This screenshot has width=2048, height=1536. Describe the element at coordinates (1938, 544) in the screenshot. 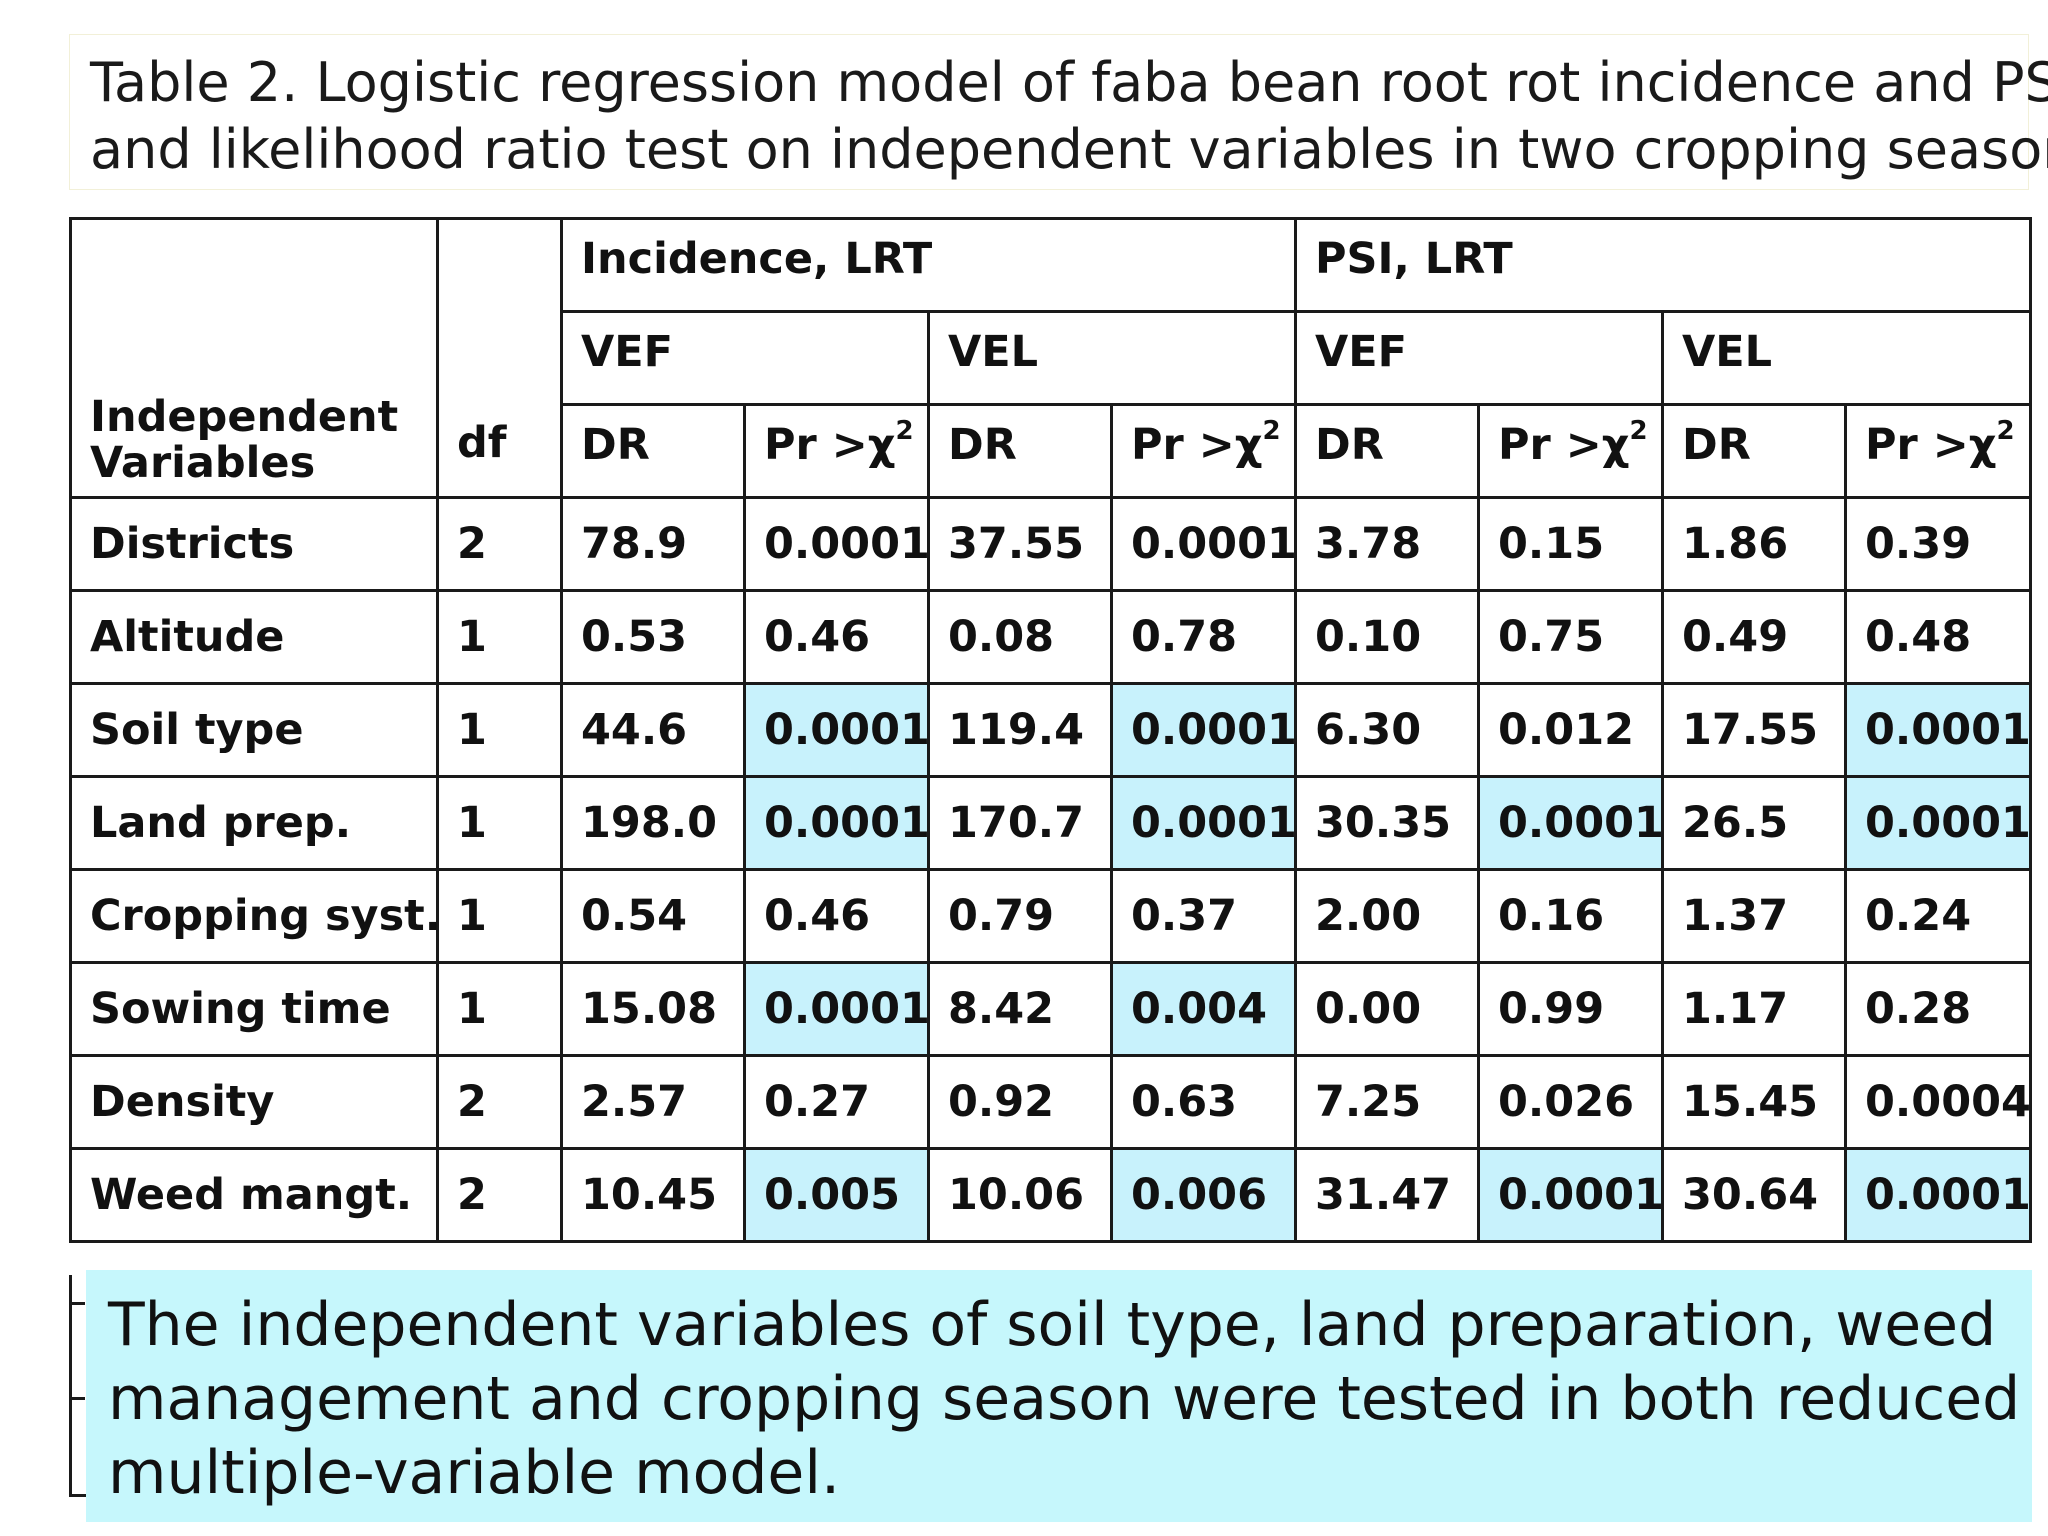

I see `pr-value-cell: 0.39` at that location.